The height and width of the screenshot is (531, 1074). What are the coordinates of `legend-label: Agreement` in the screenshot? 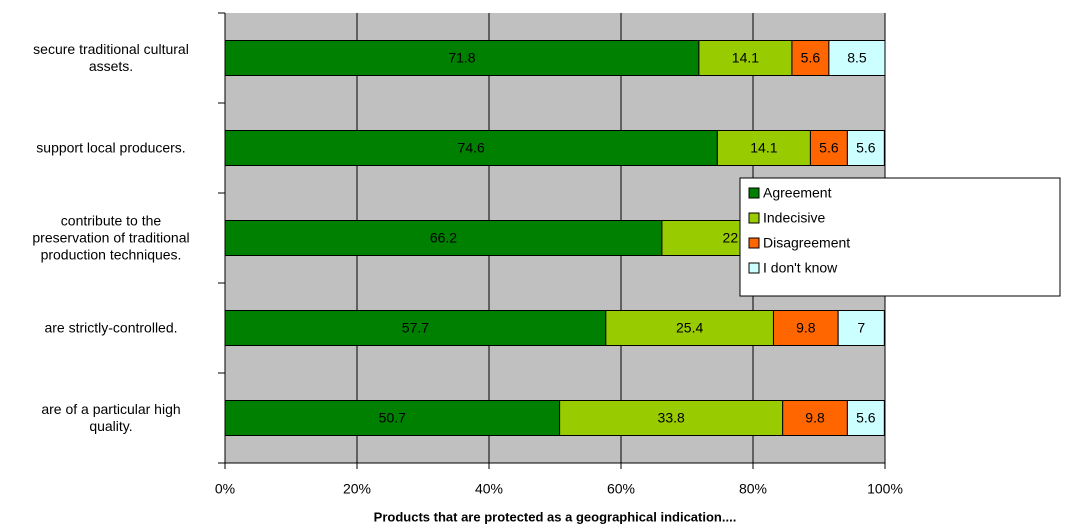 It's located at (797, 193).